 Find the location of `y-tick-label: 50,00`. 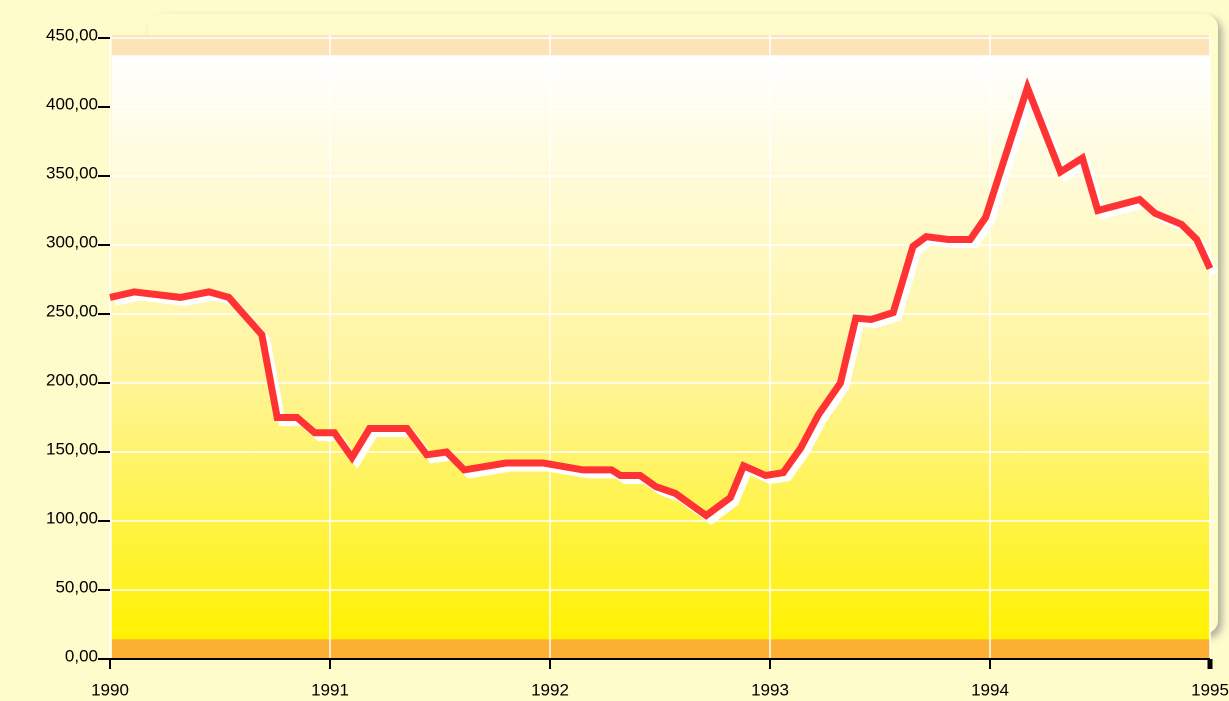

y-tick-label: 50,00 is located at coordinates (76, 586).